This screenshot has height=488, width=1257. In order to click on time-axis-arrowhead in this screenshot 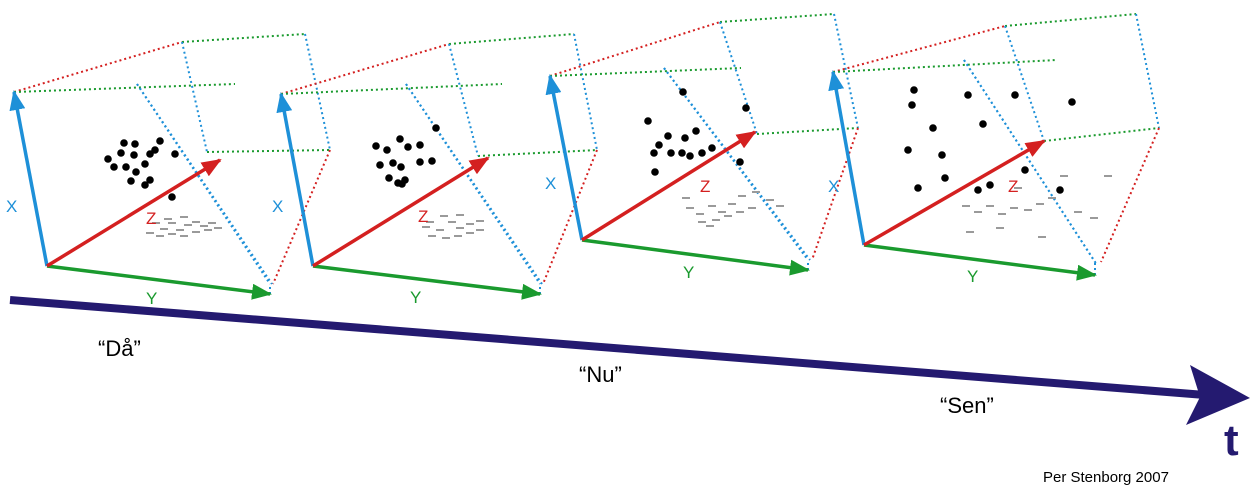, I will do `click(1218, 395)`.